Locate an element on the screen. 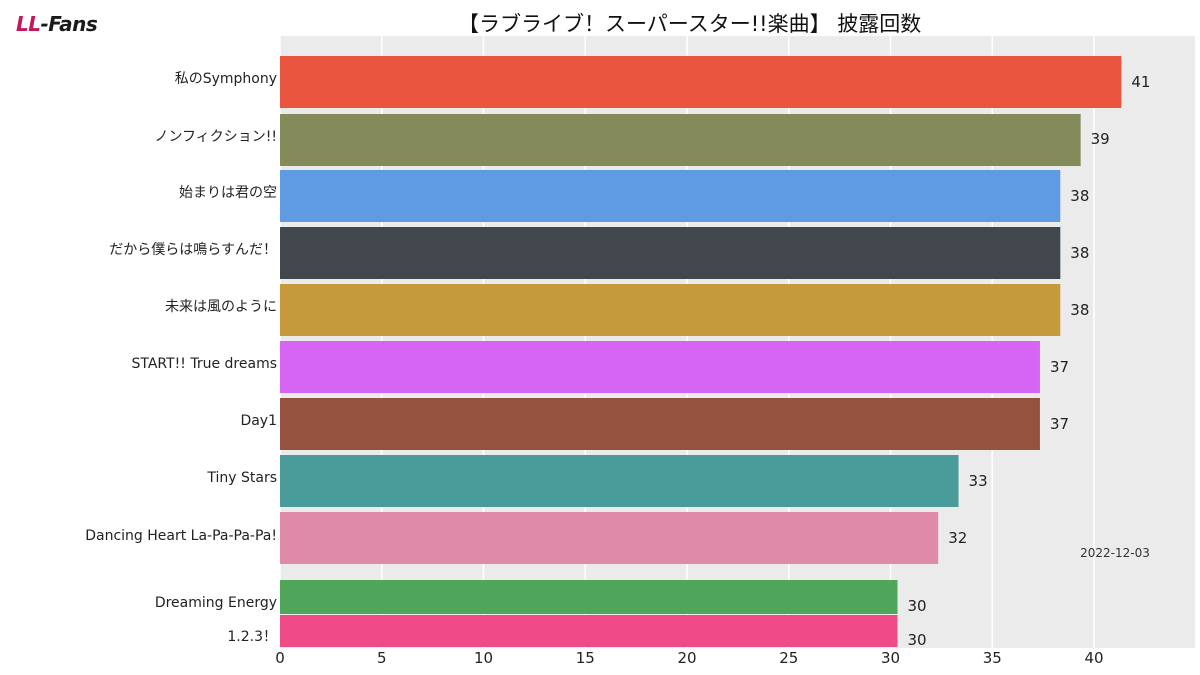  category-label: だから僕らは鳴らすんだ！ is located at coordinates (193, 250).